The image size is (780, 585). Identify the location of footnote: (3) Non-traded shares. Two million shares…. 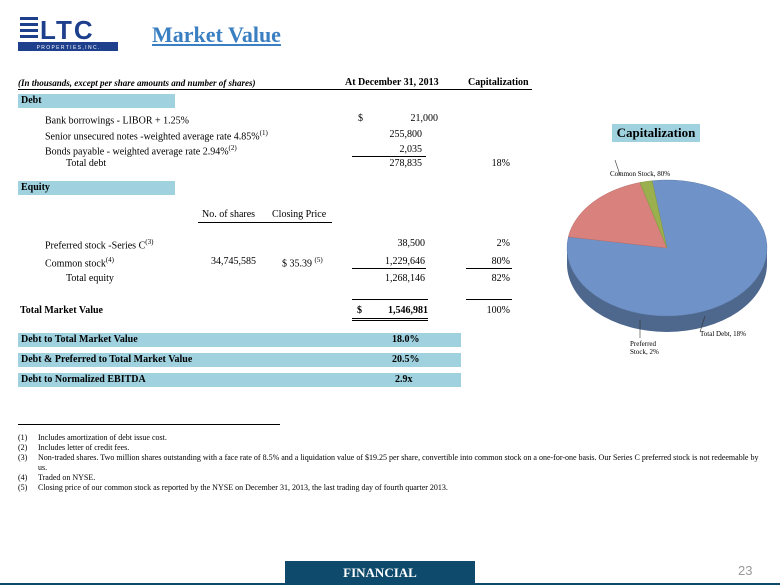
(388, 462).